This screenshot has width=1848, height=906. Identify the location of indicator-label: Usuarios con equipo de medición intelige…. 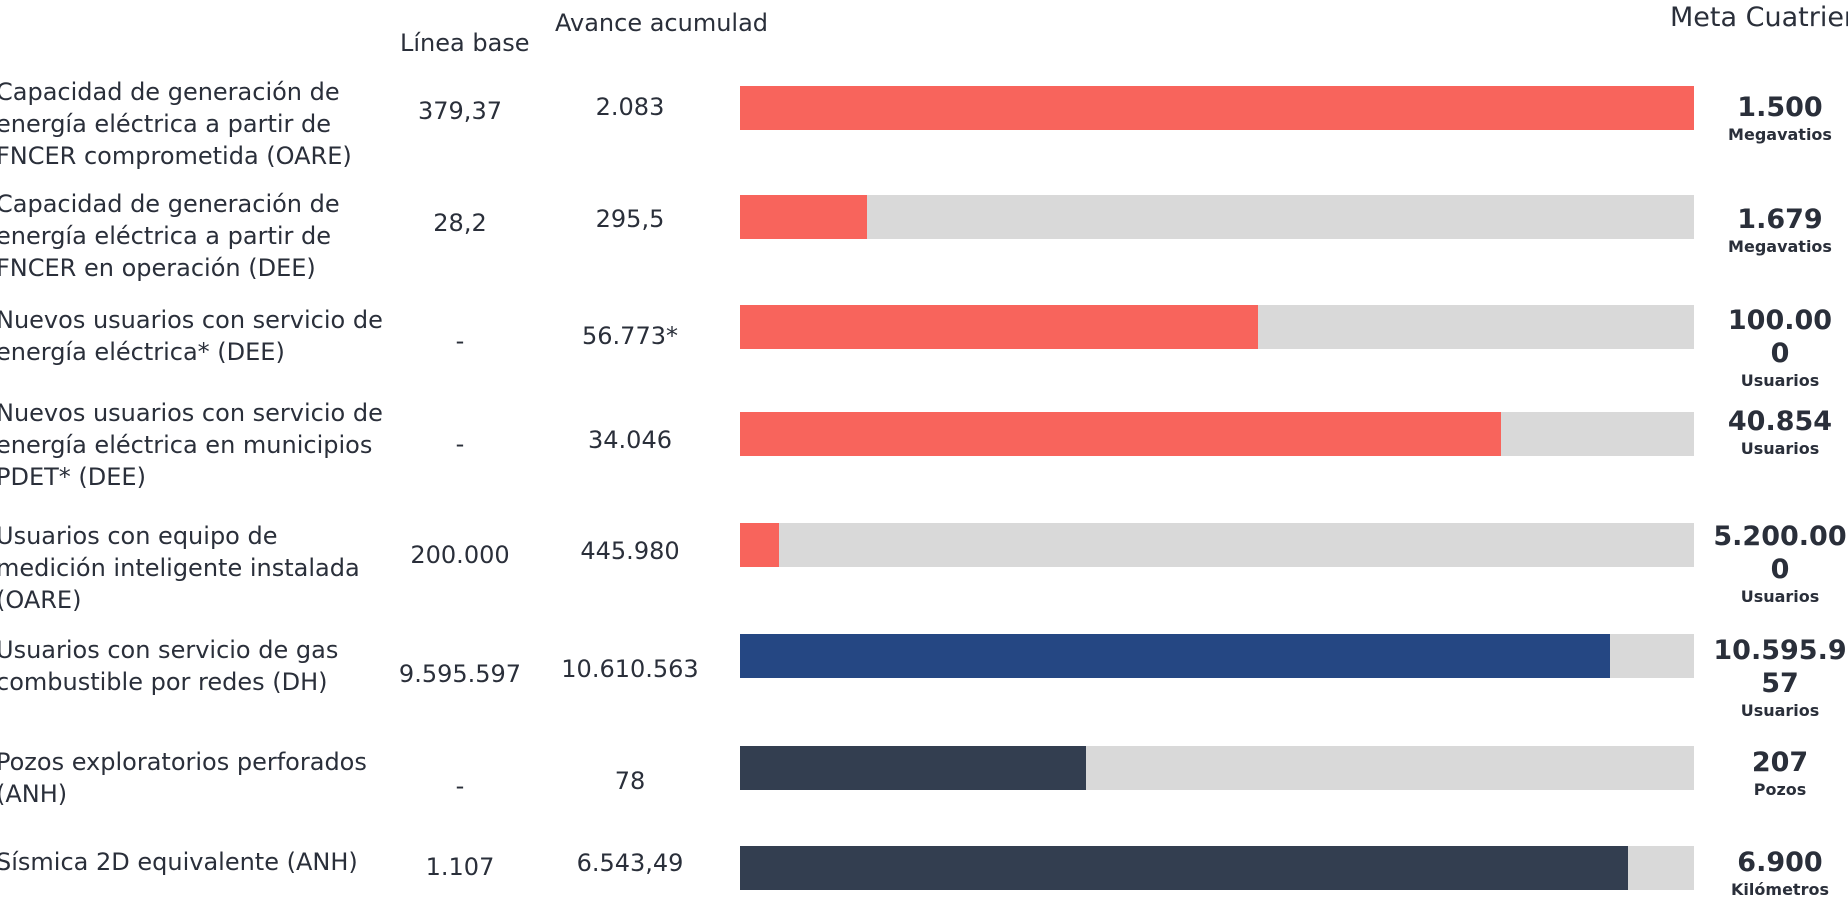
(180, 568).